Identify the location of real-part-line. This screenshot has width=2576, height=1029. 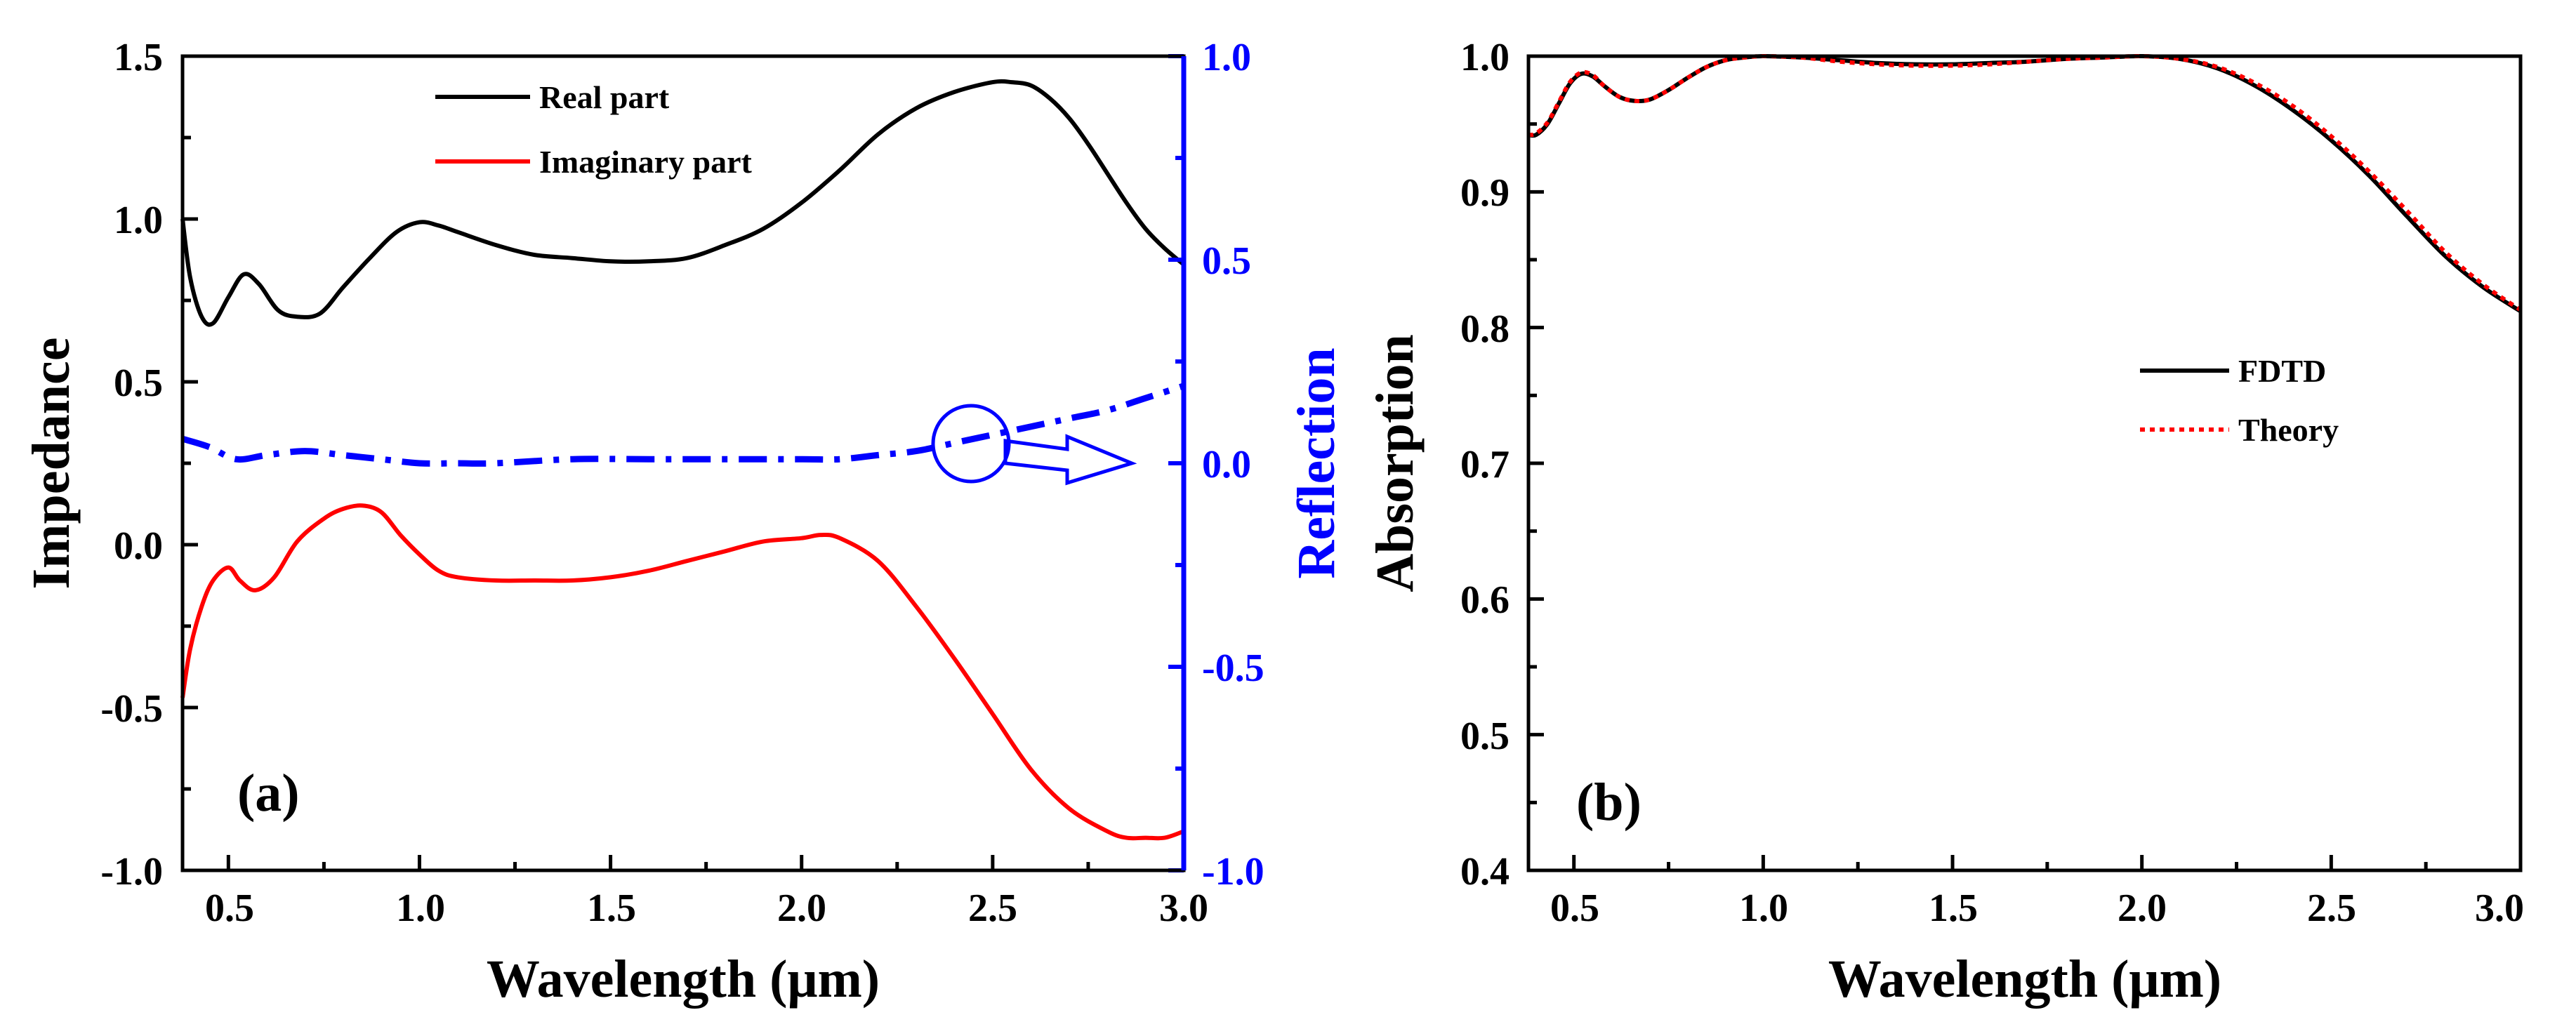
(682, 203).